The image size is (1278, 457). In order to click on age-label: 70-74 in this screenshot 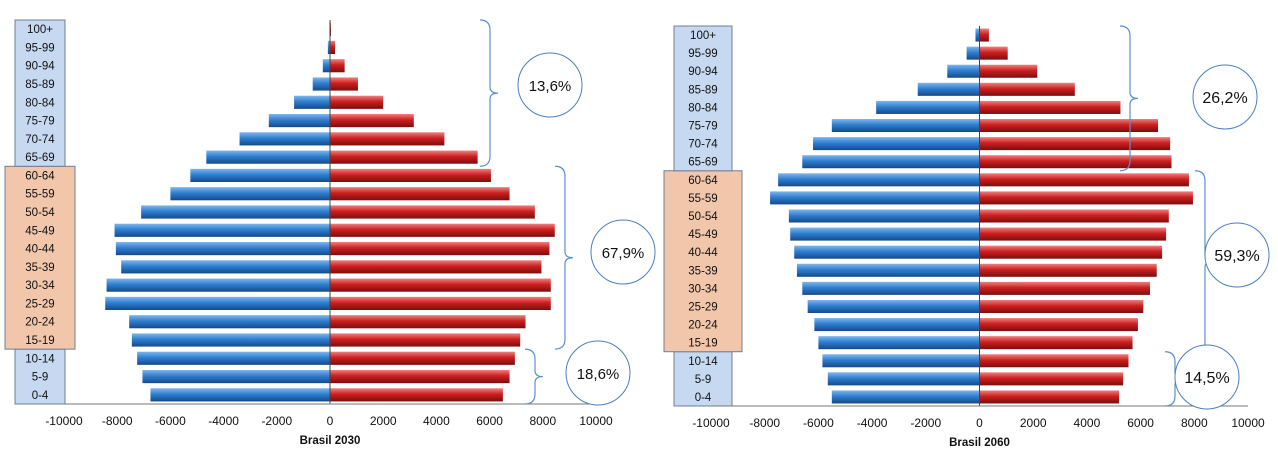, I will do `click(703, 145)`.